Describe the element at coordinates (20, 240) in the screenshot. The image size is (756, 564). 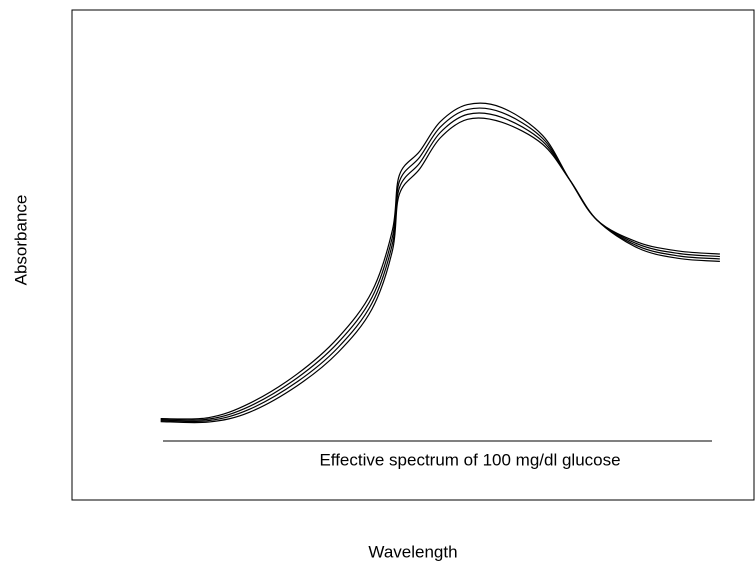
I see `y-axis-label: Absorbance` at that location.